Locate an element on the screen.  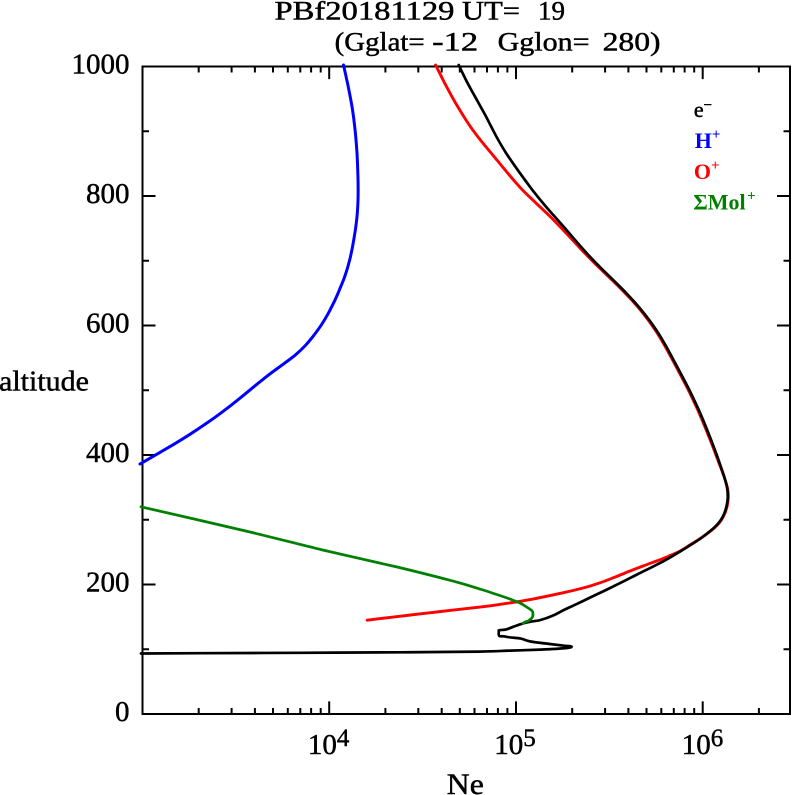
svg-text: 1000 is located at coordinates (101, 65).